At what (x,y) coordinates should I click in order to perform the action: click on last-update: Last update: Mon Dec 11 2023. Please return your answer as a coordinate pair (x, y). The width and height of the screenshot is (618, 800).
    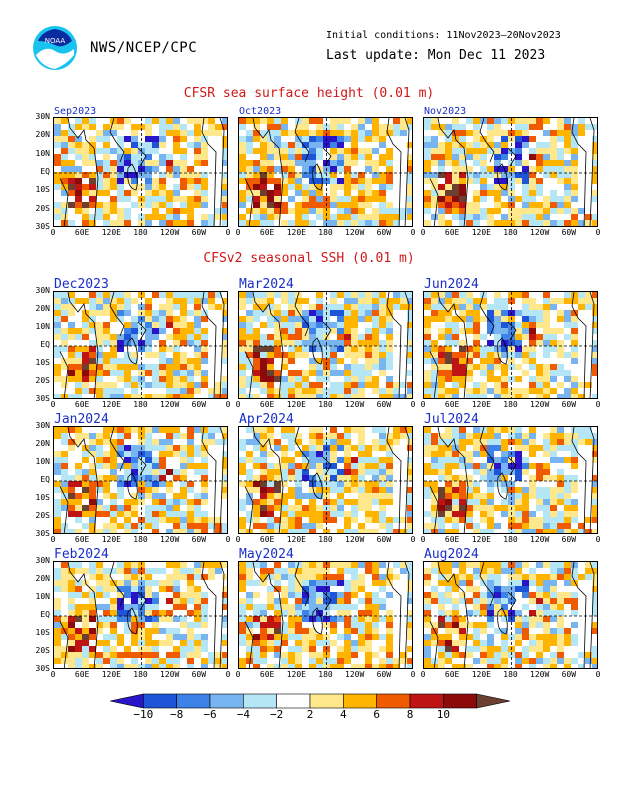
    Looking at the image, I should click on (436, 55).